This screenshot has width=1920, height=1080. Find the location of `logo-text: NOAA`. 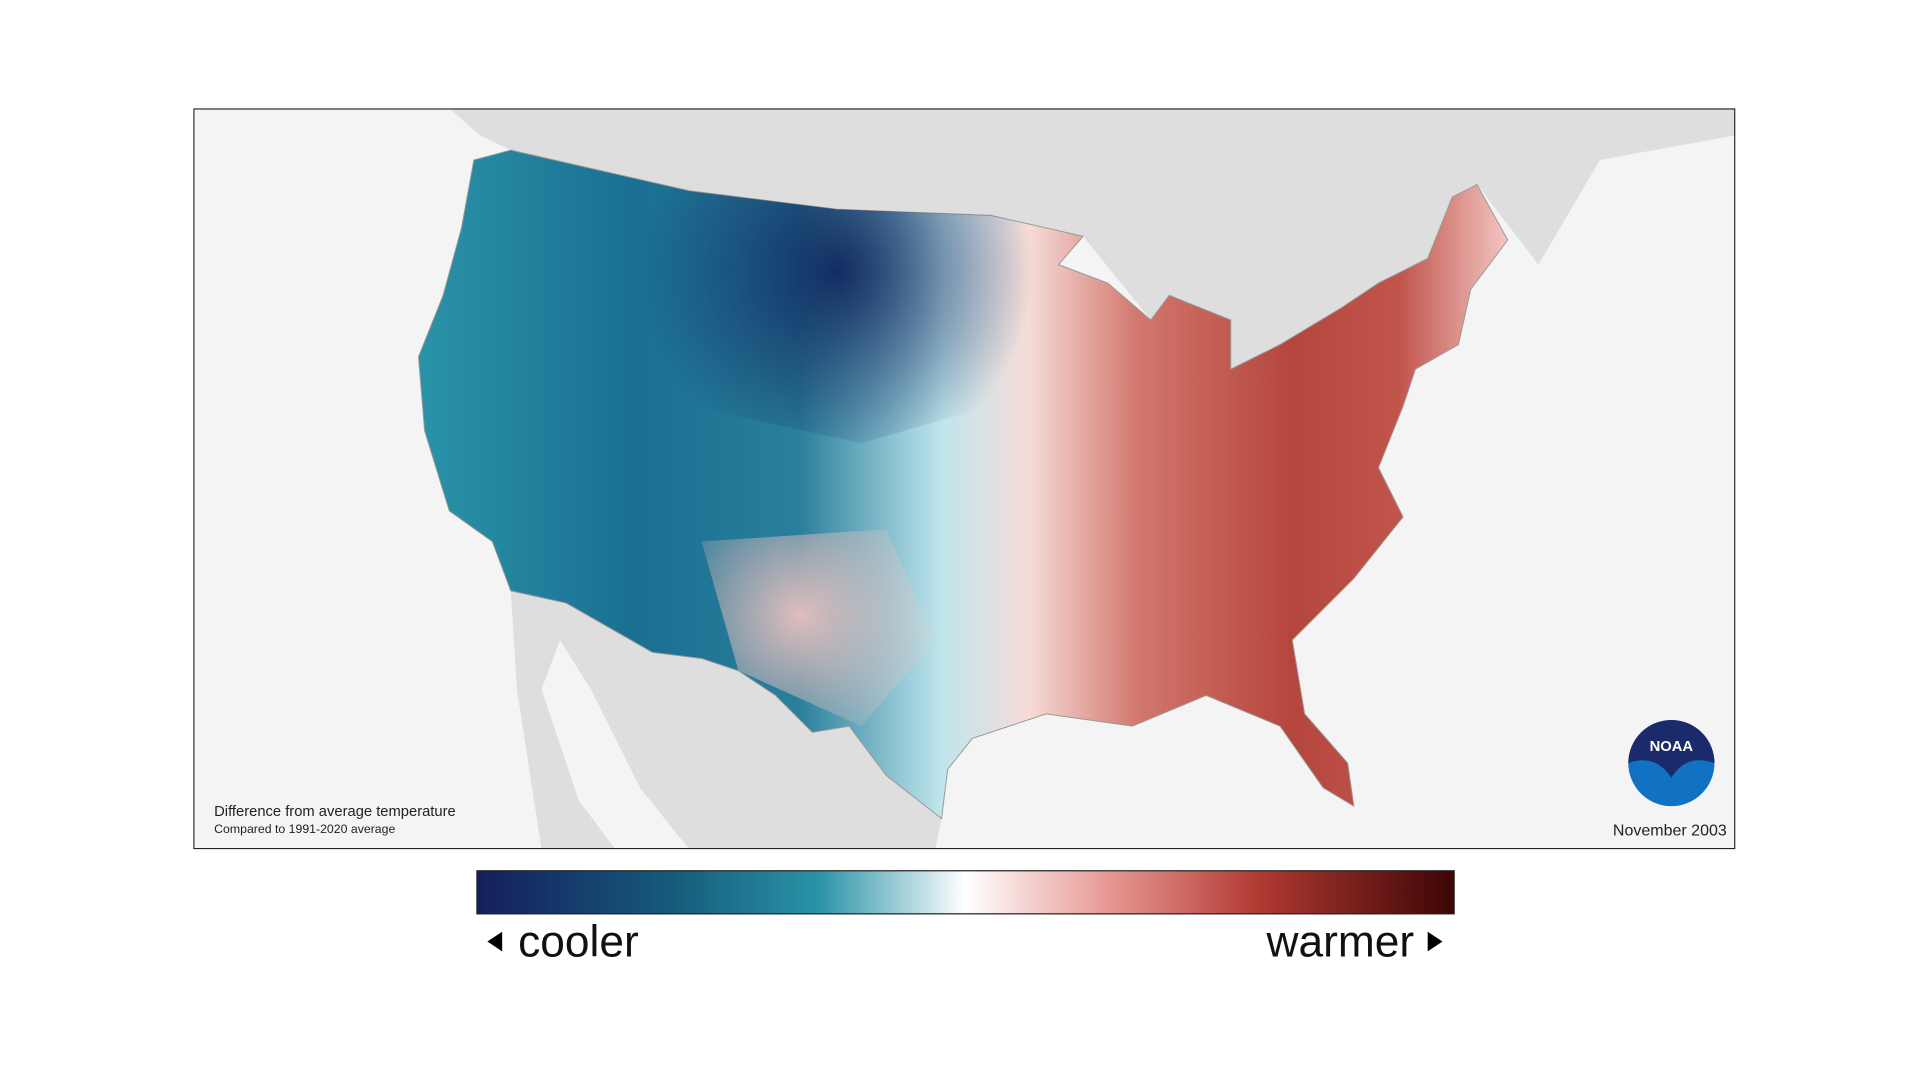

logo-text: NOAA is located at coordinates (1672, 747).